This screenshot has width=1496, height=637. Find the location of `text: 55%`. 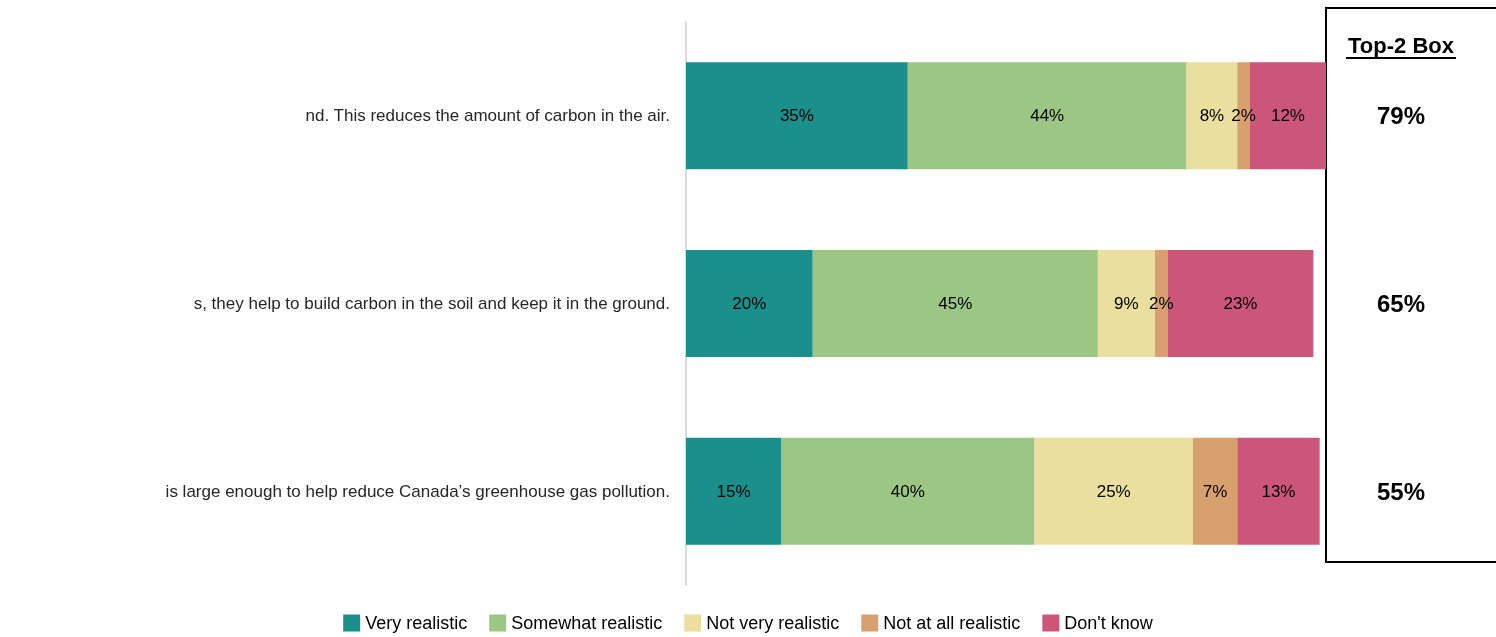

text: 55% is located at coordinates (1401, 491).